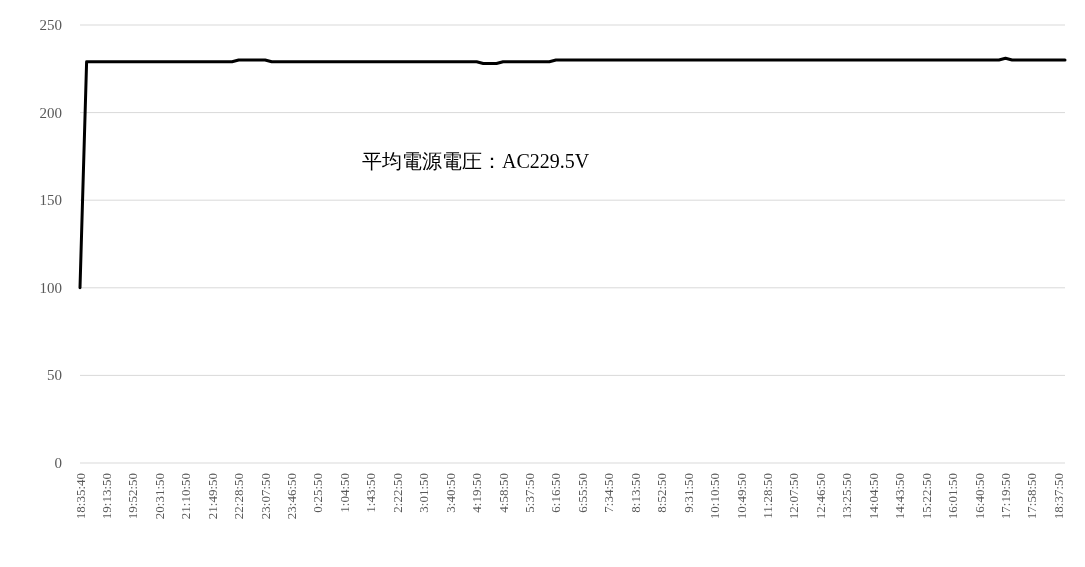 The height and width of the screenshot is (567, 1085). Describe the element at coordinates (503, 493) in the screenshot. I see `x-tick-label: 4:58:50` at that location.